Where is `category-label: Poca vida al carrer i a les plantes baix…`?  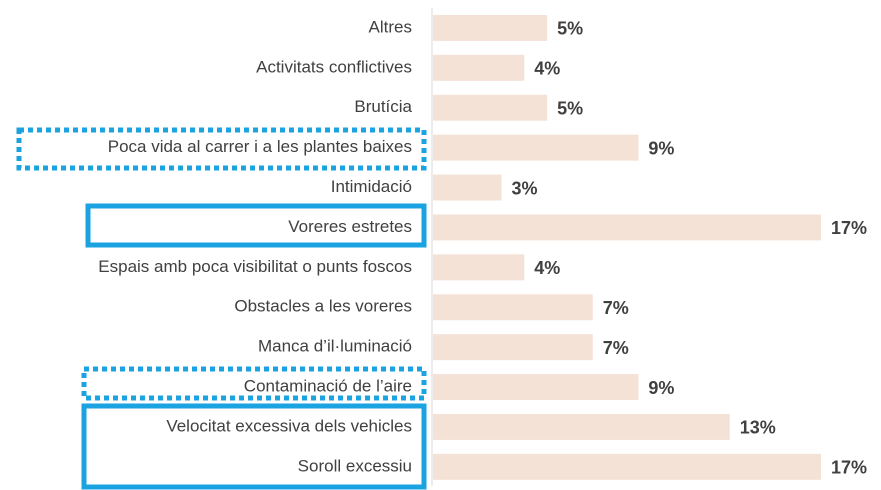 category-label: Poca vida al carrer i a les plantes baix… is located at coordinates (260, 146).